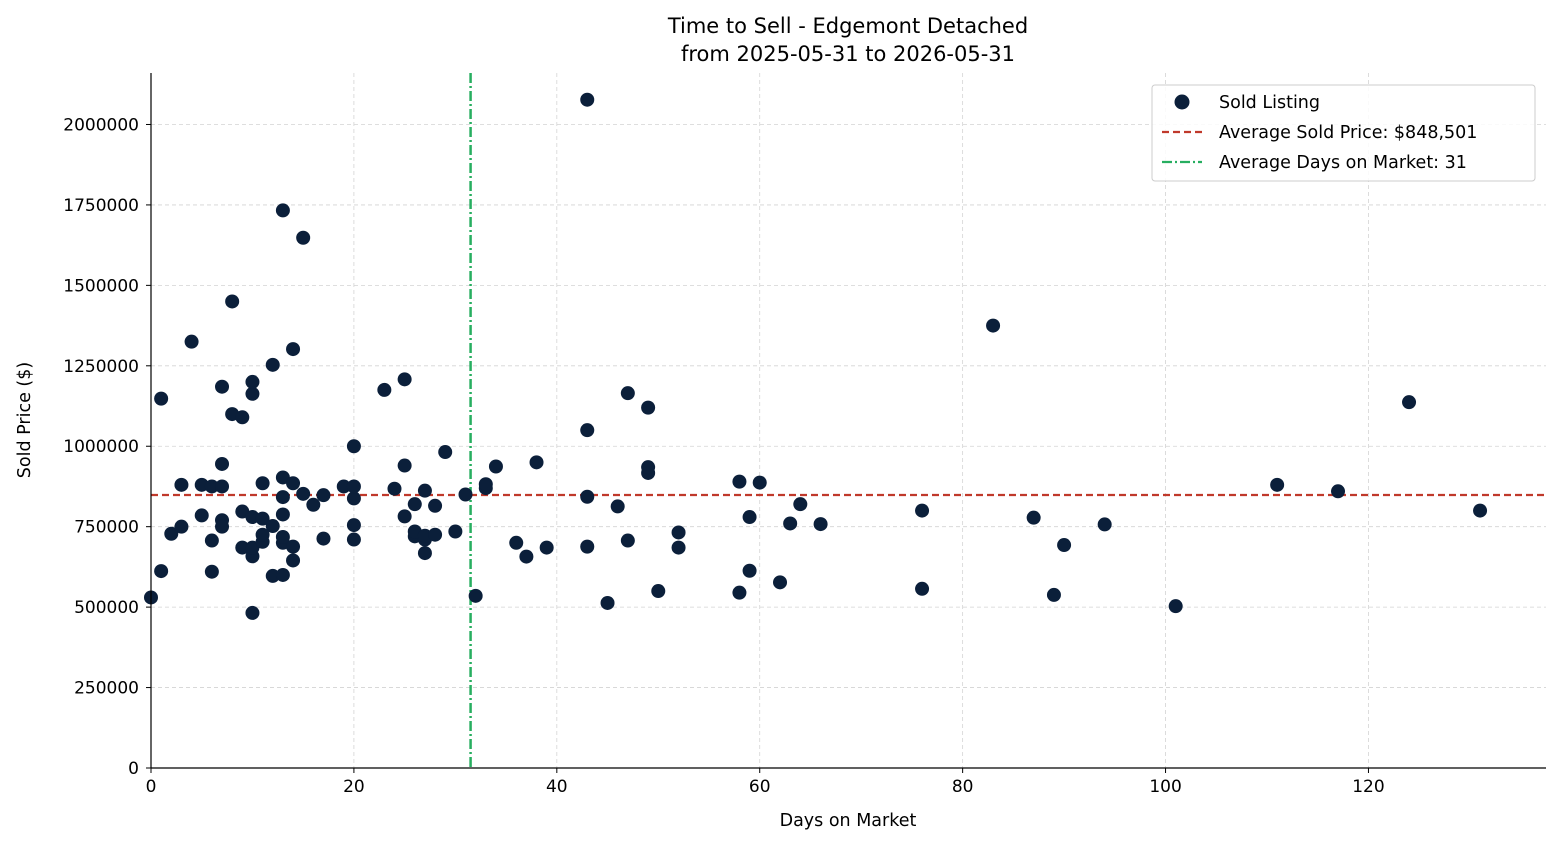  I want to click on legend-label-avg-days: Average Days on Market: 31, so click(1343, 163).